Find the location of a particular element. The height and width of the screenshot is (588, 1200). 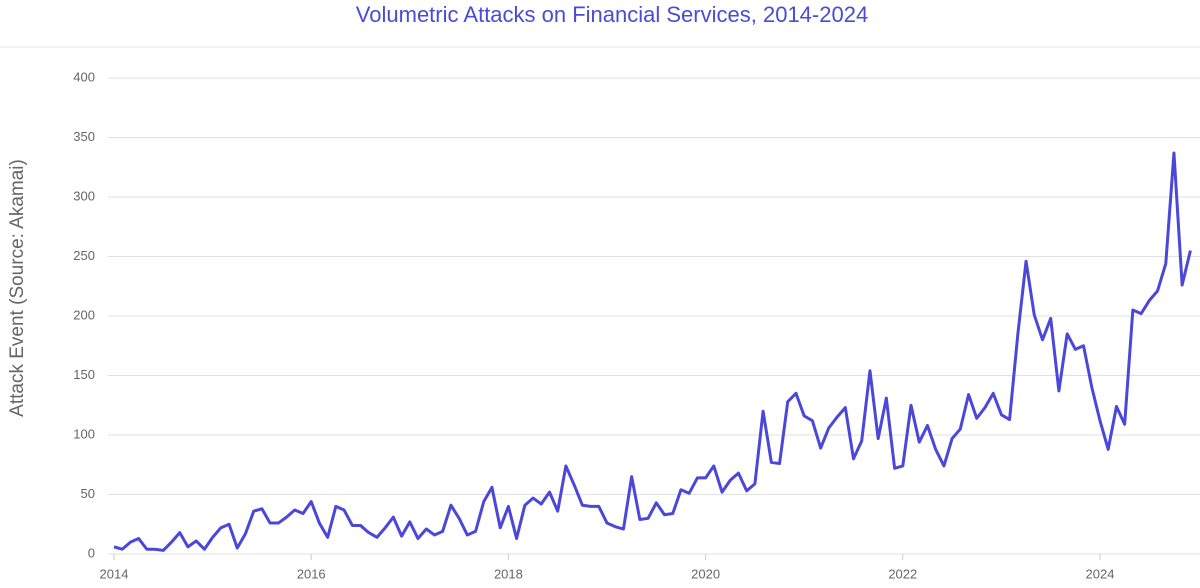

x-tick-label: 2016 is located at coordinates (311, 573).